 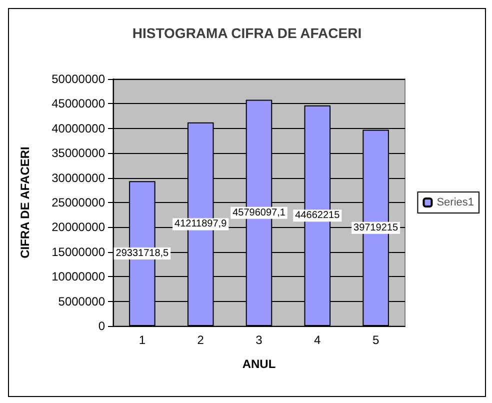 I want to click on x-tick-label: 4, so click(x=318, y=340).